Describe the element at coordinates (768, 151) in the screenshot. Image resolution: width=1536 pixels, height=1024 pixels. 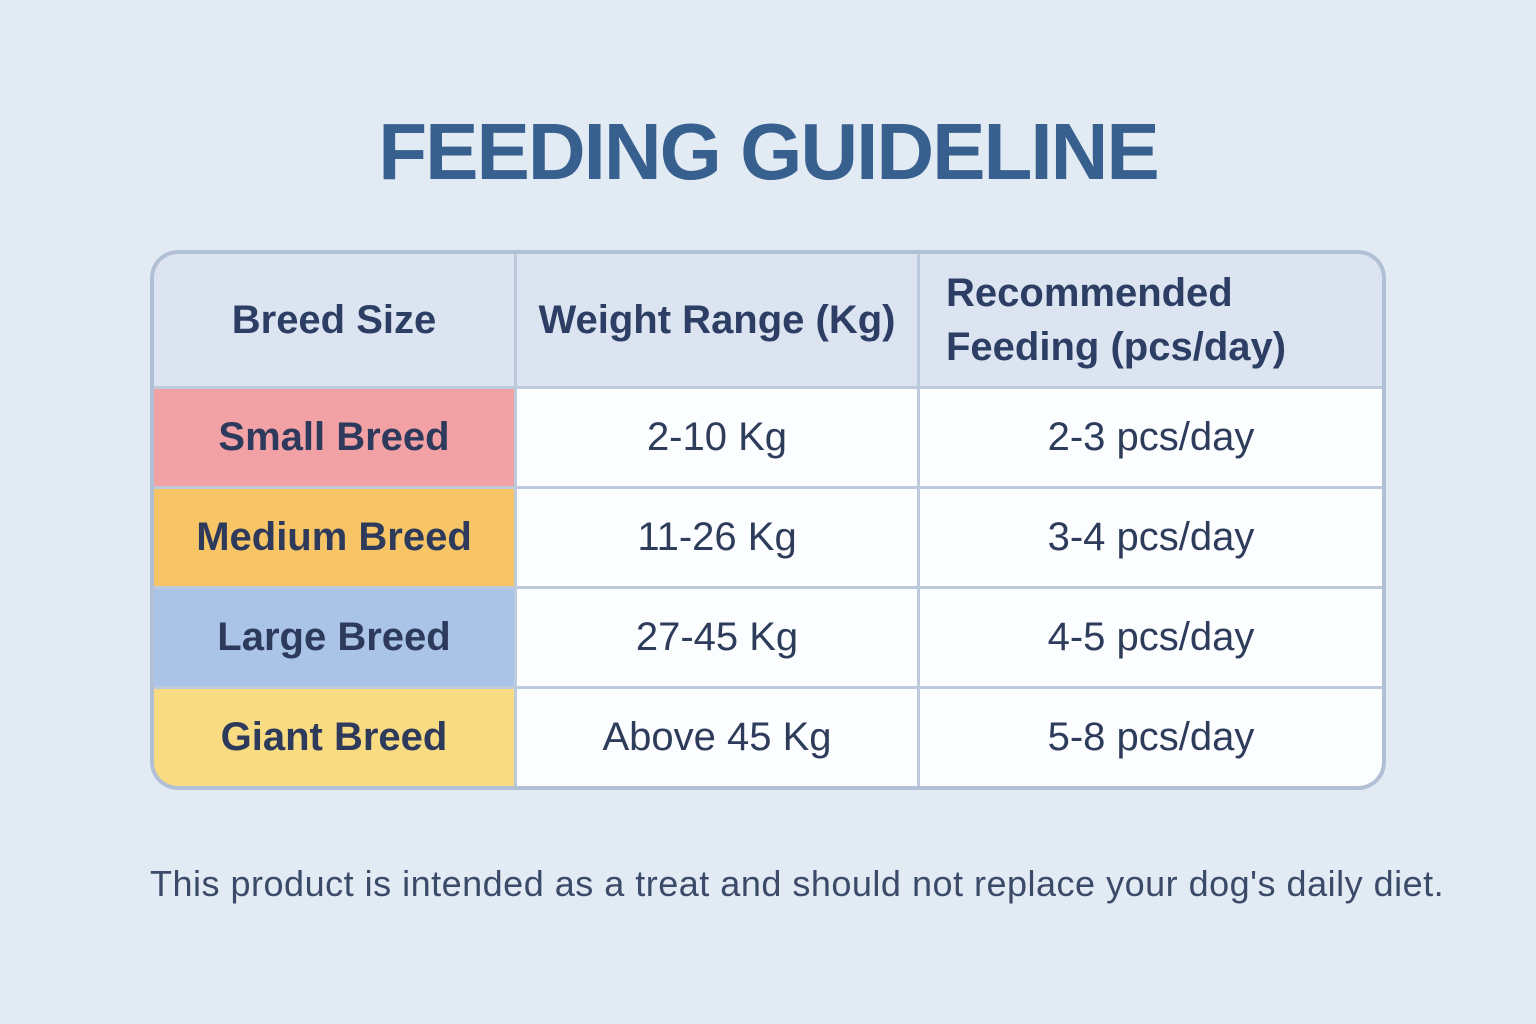
I see `page-title: FEEDING GUIDELINE` at that location.